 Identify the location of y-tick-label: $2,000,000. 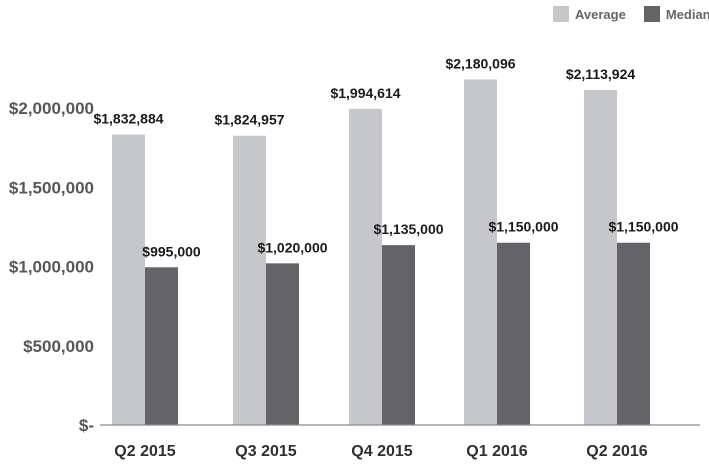
(51, 108).